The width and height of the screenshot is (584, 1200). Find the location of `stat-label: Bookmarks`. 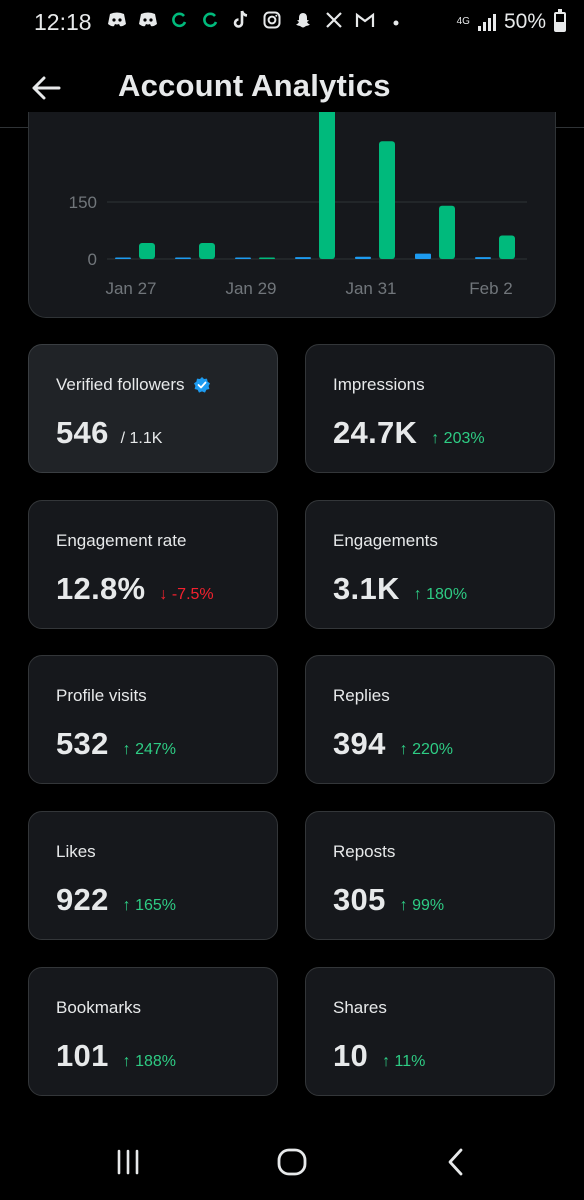

stat-label: Bookmarks is located at coordinates (98, 1008).